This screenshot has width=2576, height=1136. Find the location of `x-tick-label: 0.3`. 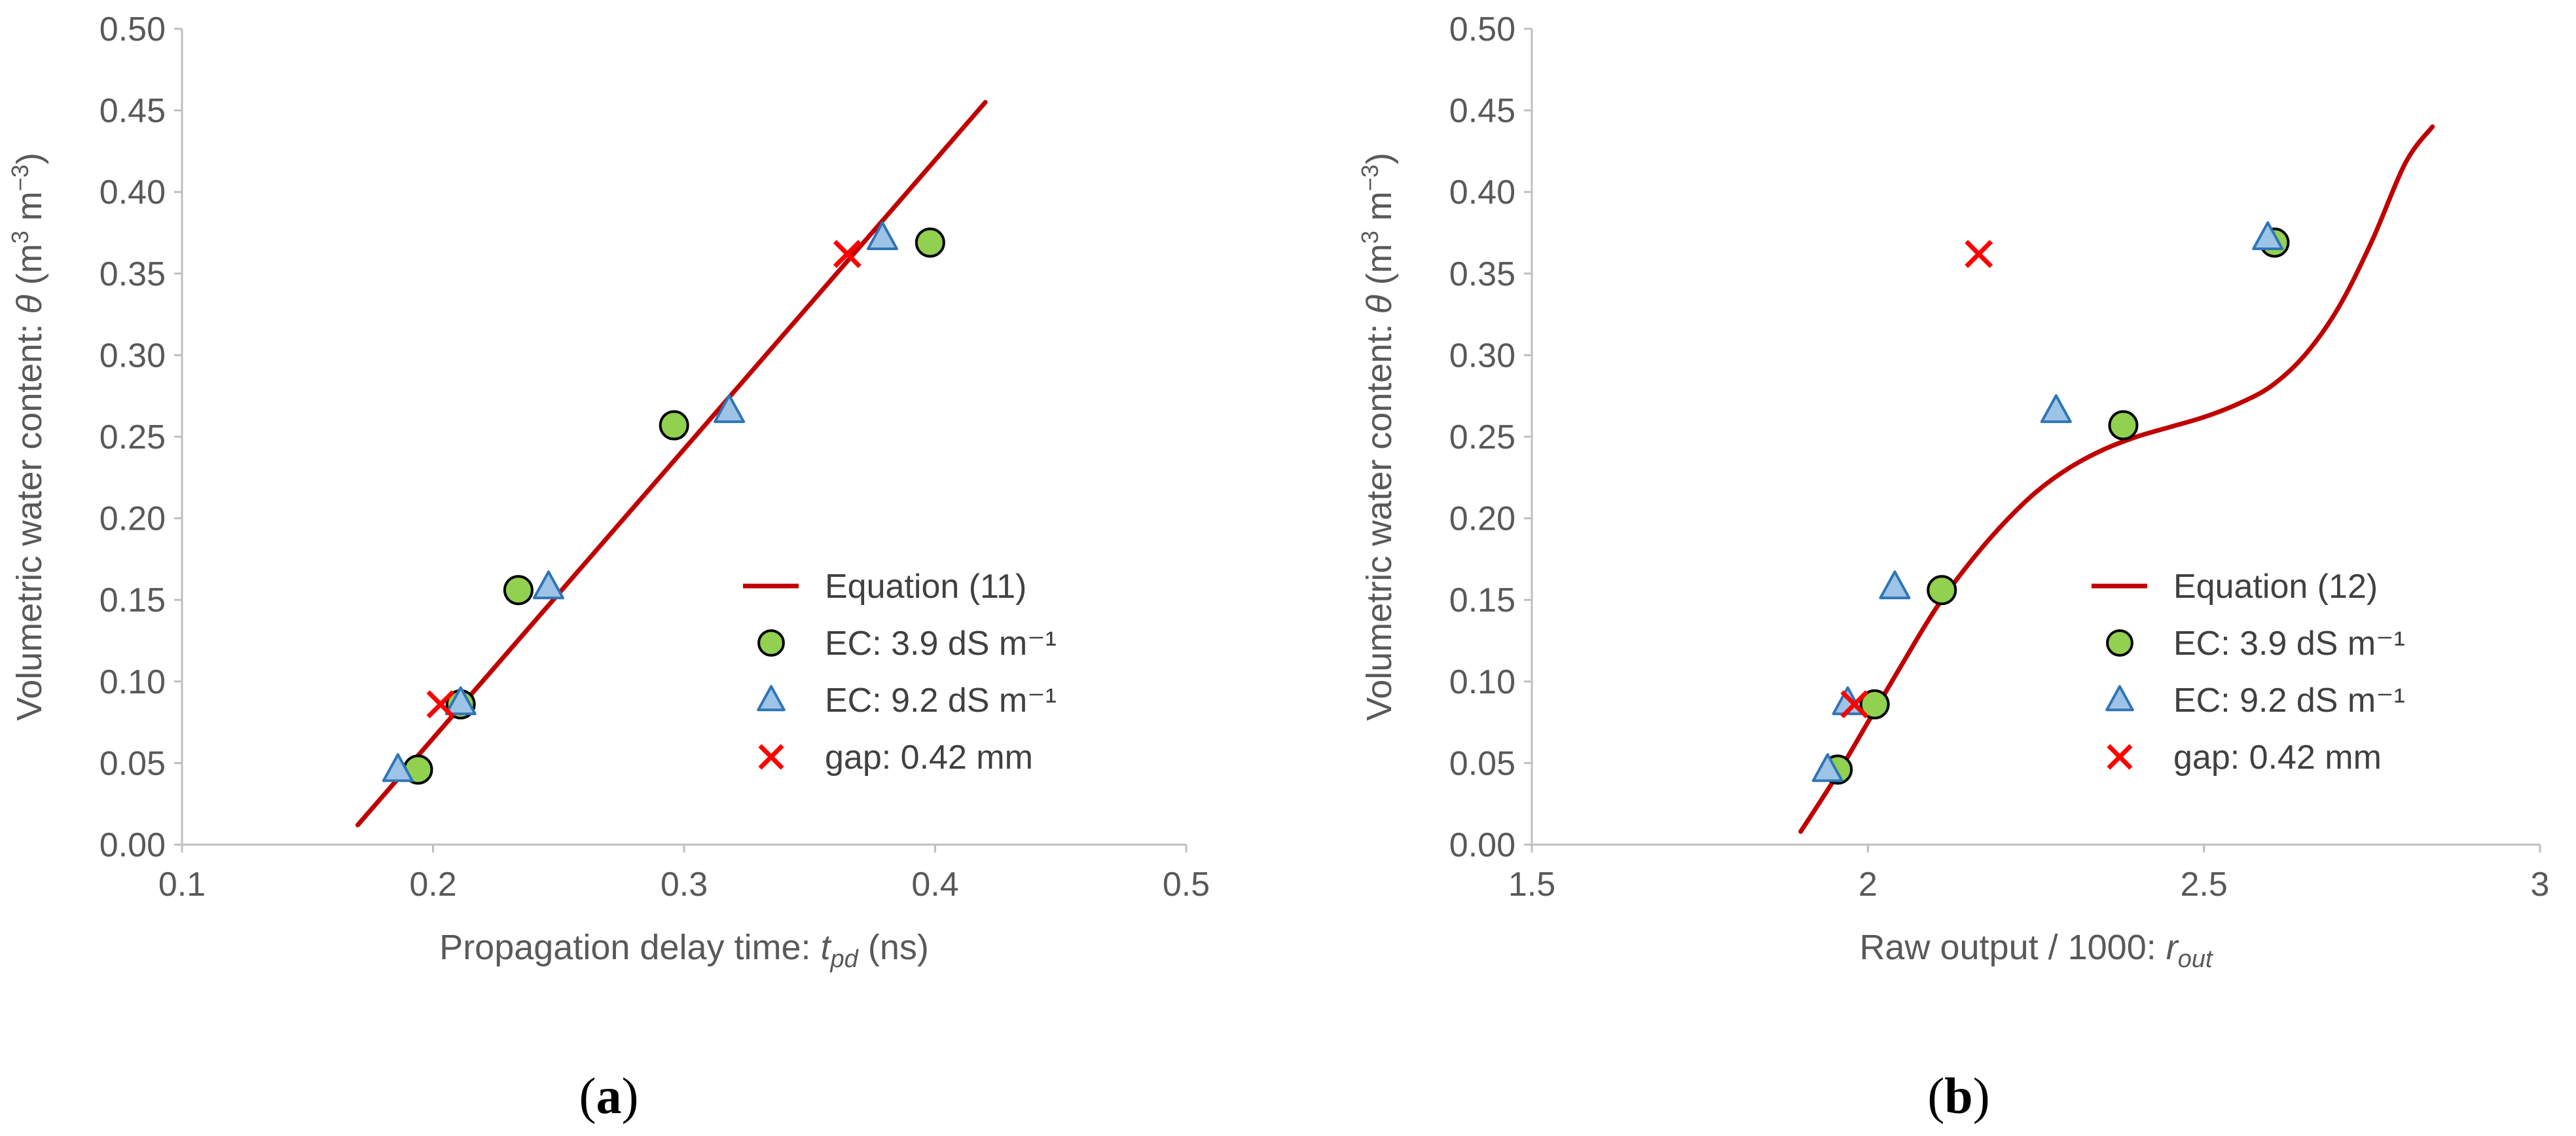

x-tick-label: 0.3 is located at coordinates (684, 885).